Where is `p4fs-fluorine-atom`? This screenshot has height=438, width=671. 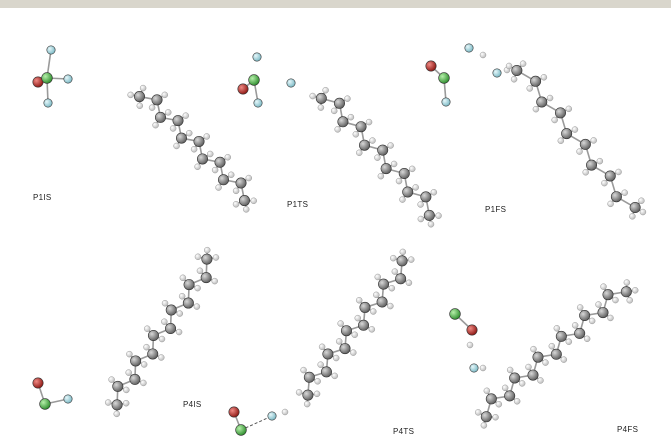 p4fs-fluorine-atom is located at coordinates (474, 368).